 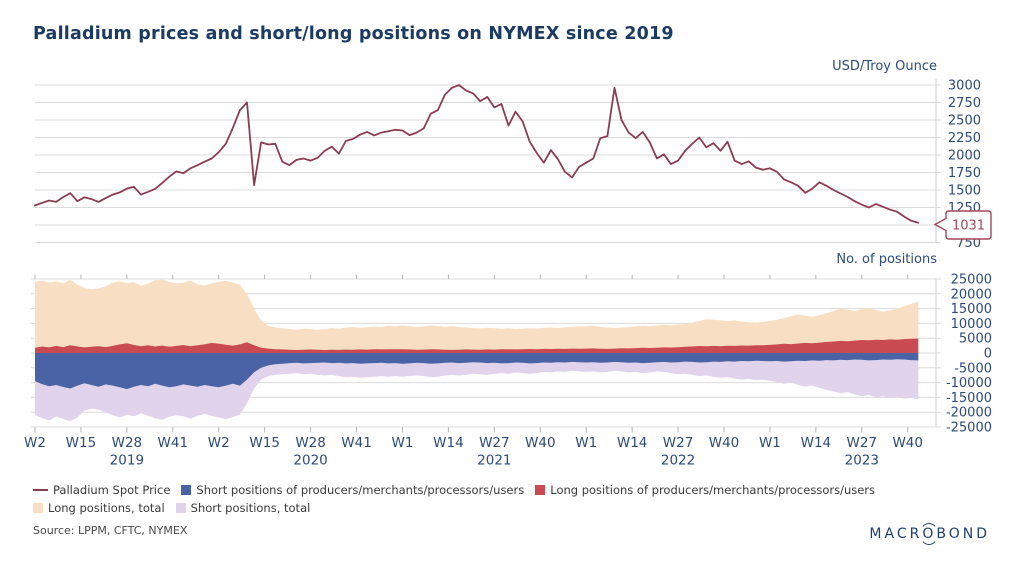 What do you see at coordinates (862, 461) in the screenshot?
I see `svg-text: 2023` at bounding box center [862, 461].